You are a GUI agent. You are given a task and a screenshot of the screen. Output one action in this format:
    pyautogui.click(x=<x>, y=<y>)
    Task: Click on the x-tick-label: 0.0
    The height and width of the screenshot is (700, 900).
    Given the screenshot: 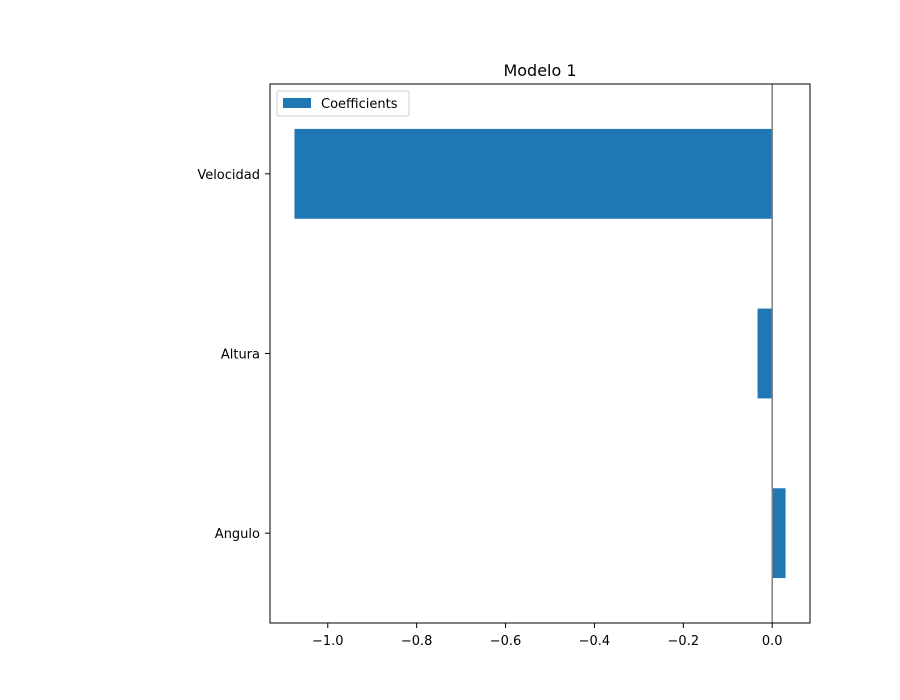 What is the action you would take?
    pyautogui.click(x=772, y=641)
    